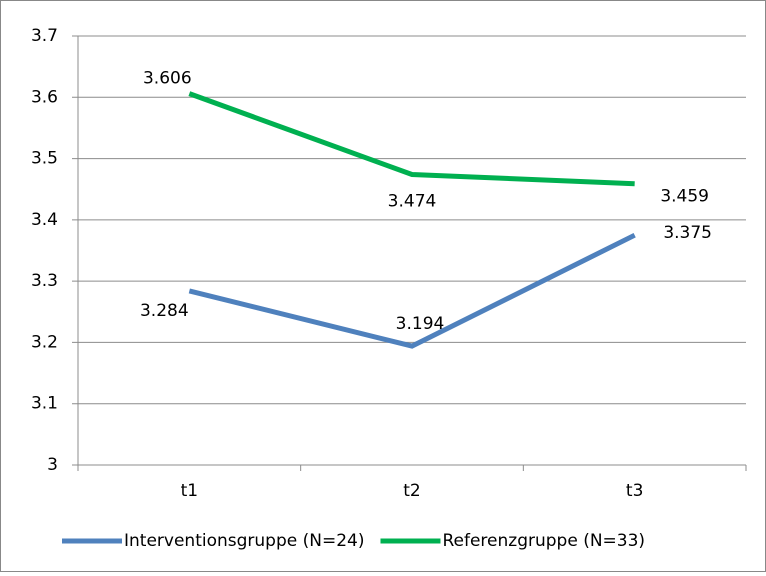 This screenshot has width=766, height=576. I want to click on data-label: 3.194, so click(420, 324).